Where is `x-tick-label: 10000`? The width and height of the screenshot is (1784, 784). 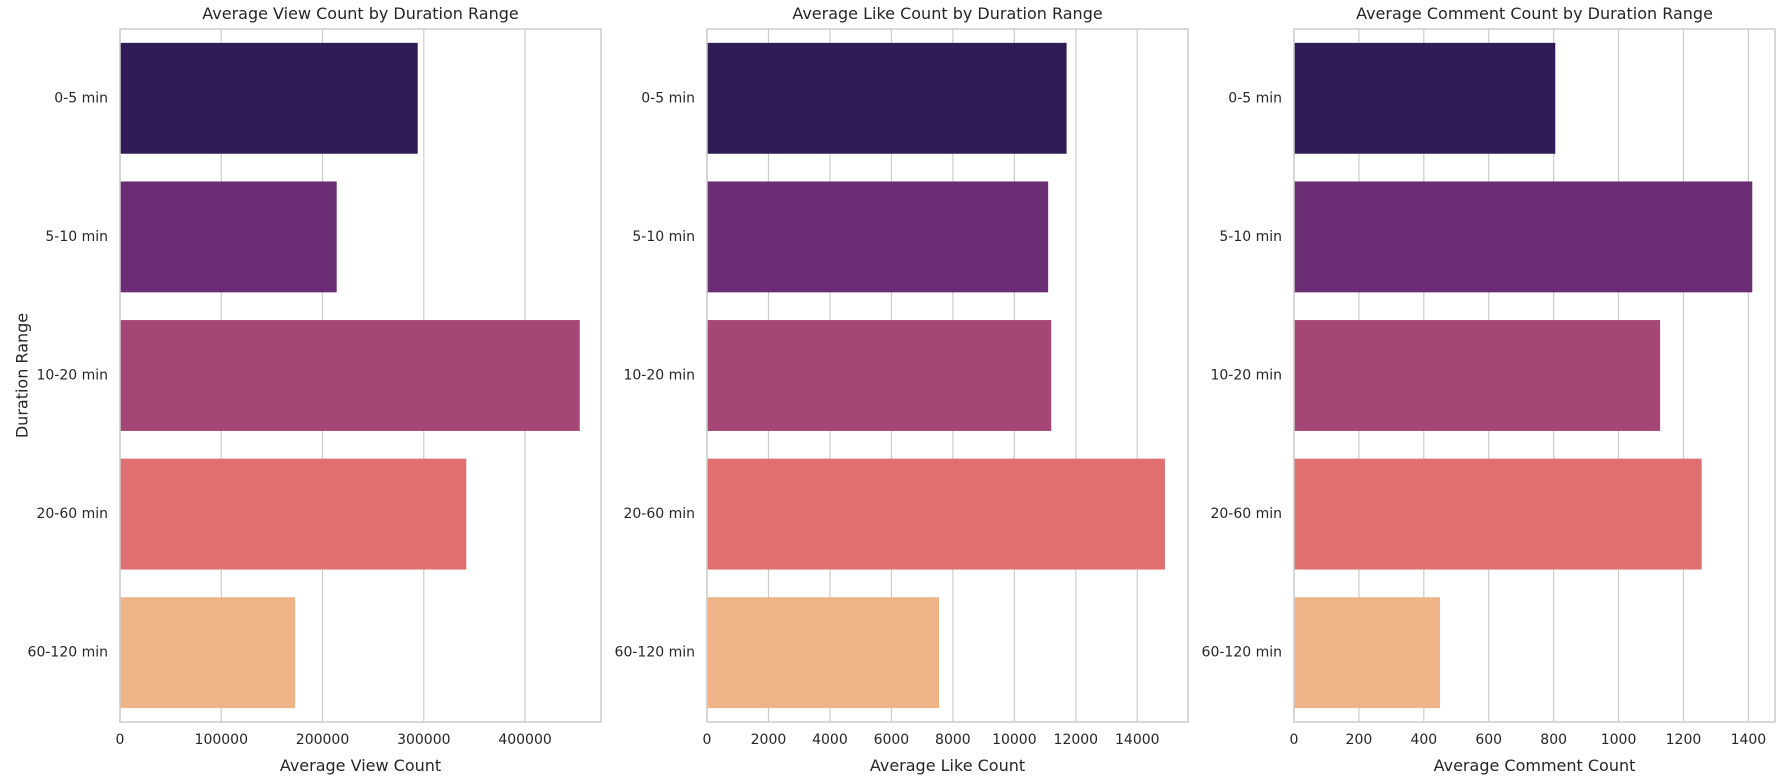
x-tick-label: 10000 is located at coordinates (1014, 740).